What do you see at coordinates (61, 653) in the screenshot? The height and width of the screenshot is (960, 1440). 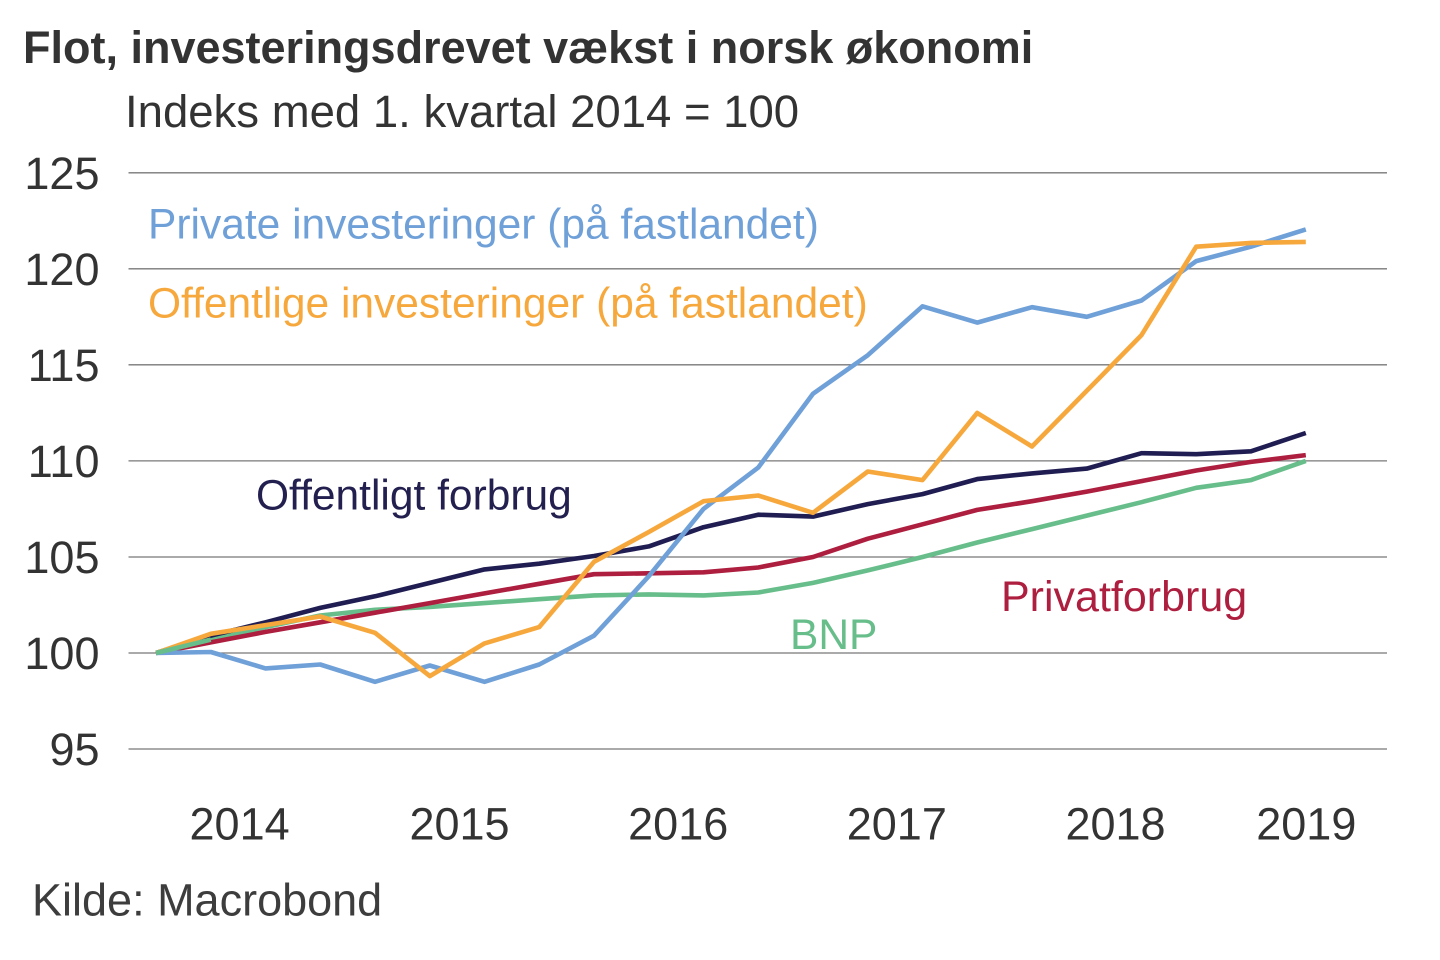 I see `svg-text: 100` at bounding box center [61, 653].